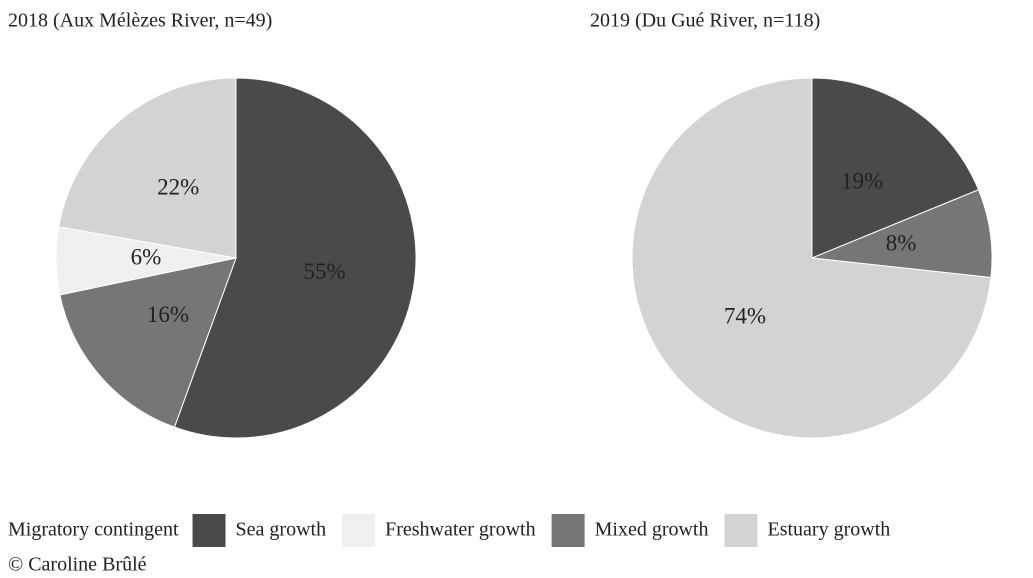  What do you see at coordinates (77, 565) in the screenshot?
I see `credit: © Caroline Brûlé` at bounding box center [77, 565].